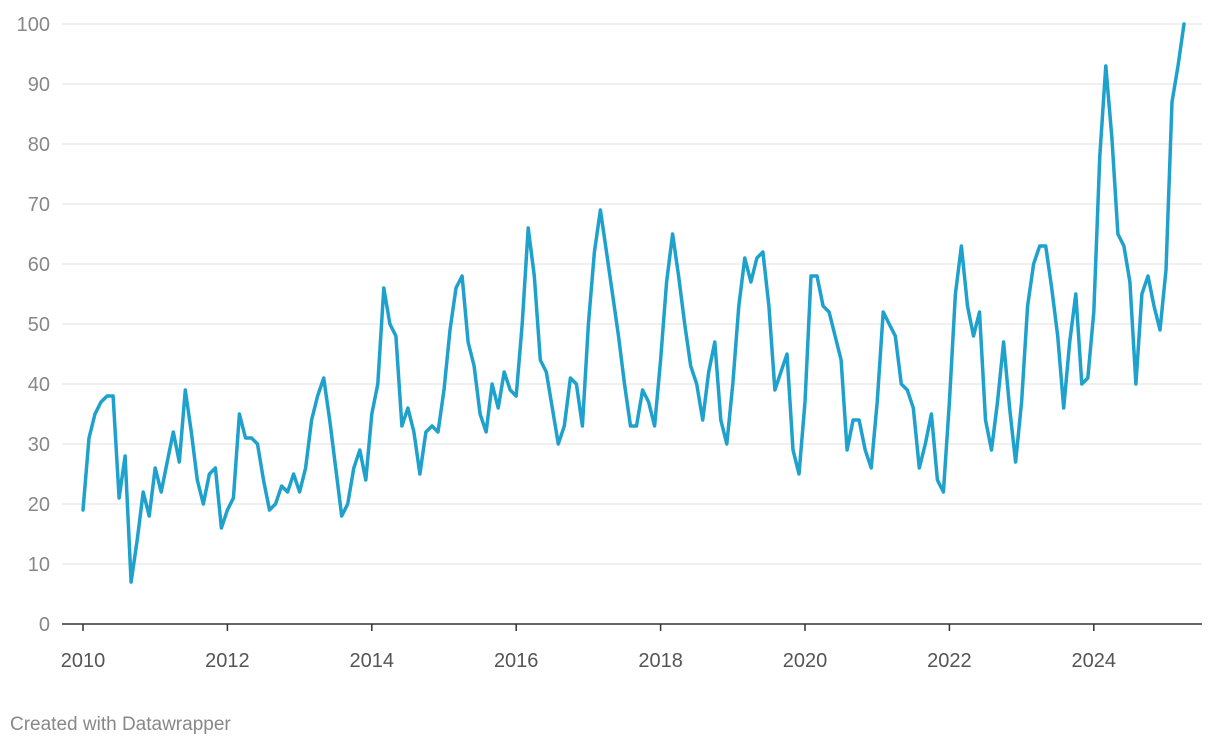  What do you see at coordinates (83, 661) in the screenshot?
I see `x-tick-label: 2010` at bounding box center [83, 661].